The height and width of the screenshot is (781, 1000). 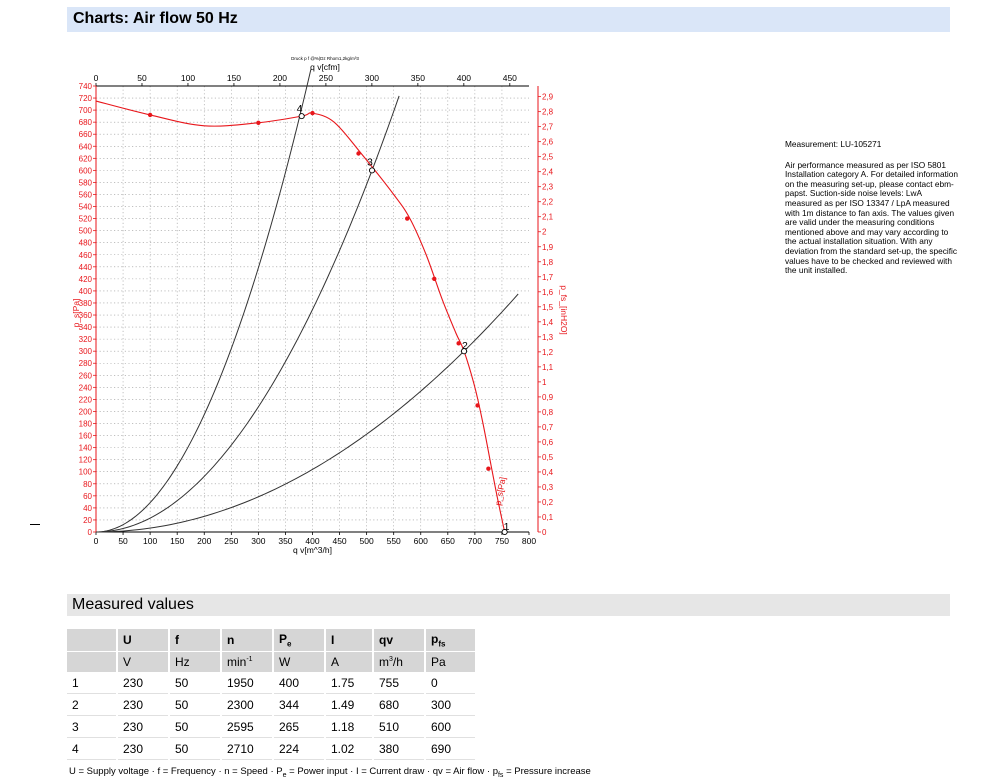 What do you see at coordinates (502, 541) in the screenshot?
I see `x-tick-label: 750` at bounding box center [502, 541].